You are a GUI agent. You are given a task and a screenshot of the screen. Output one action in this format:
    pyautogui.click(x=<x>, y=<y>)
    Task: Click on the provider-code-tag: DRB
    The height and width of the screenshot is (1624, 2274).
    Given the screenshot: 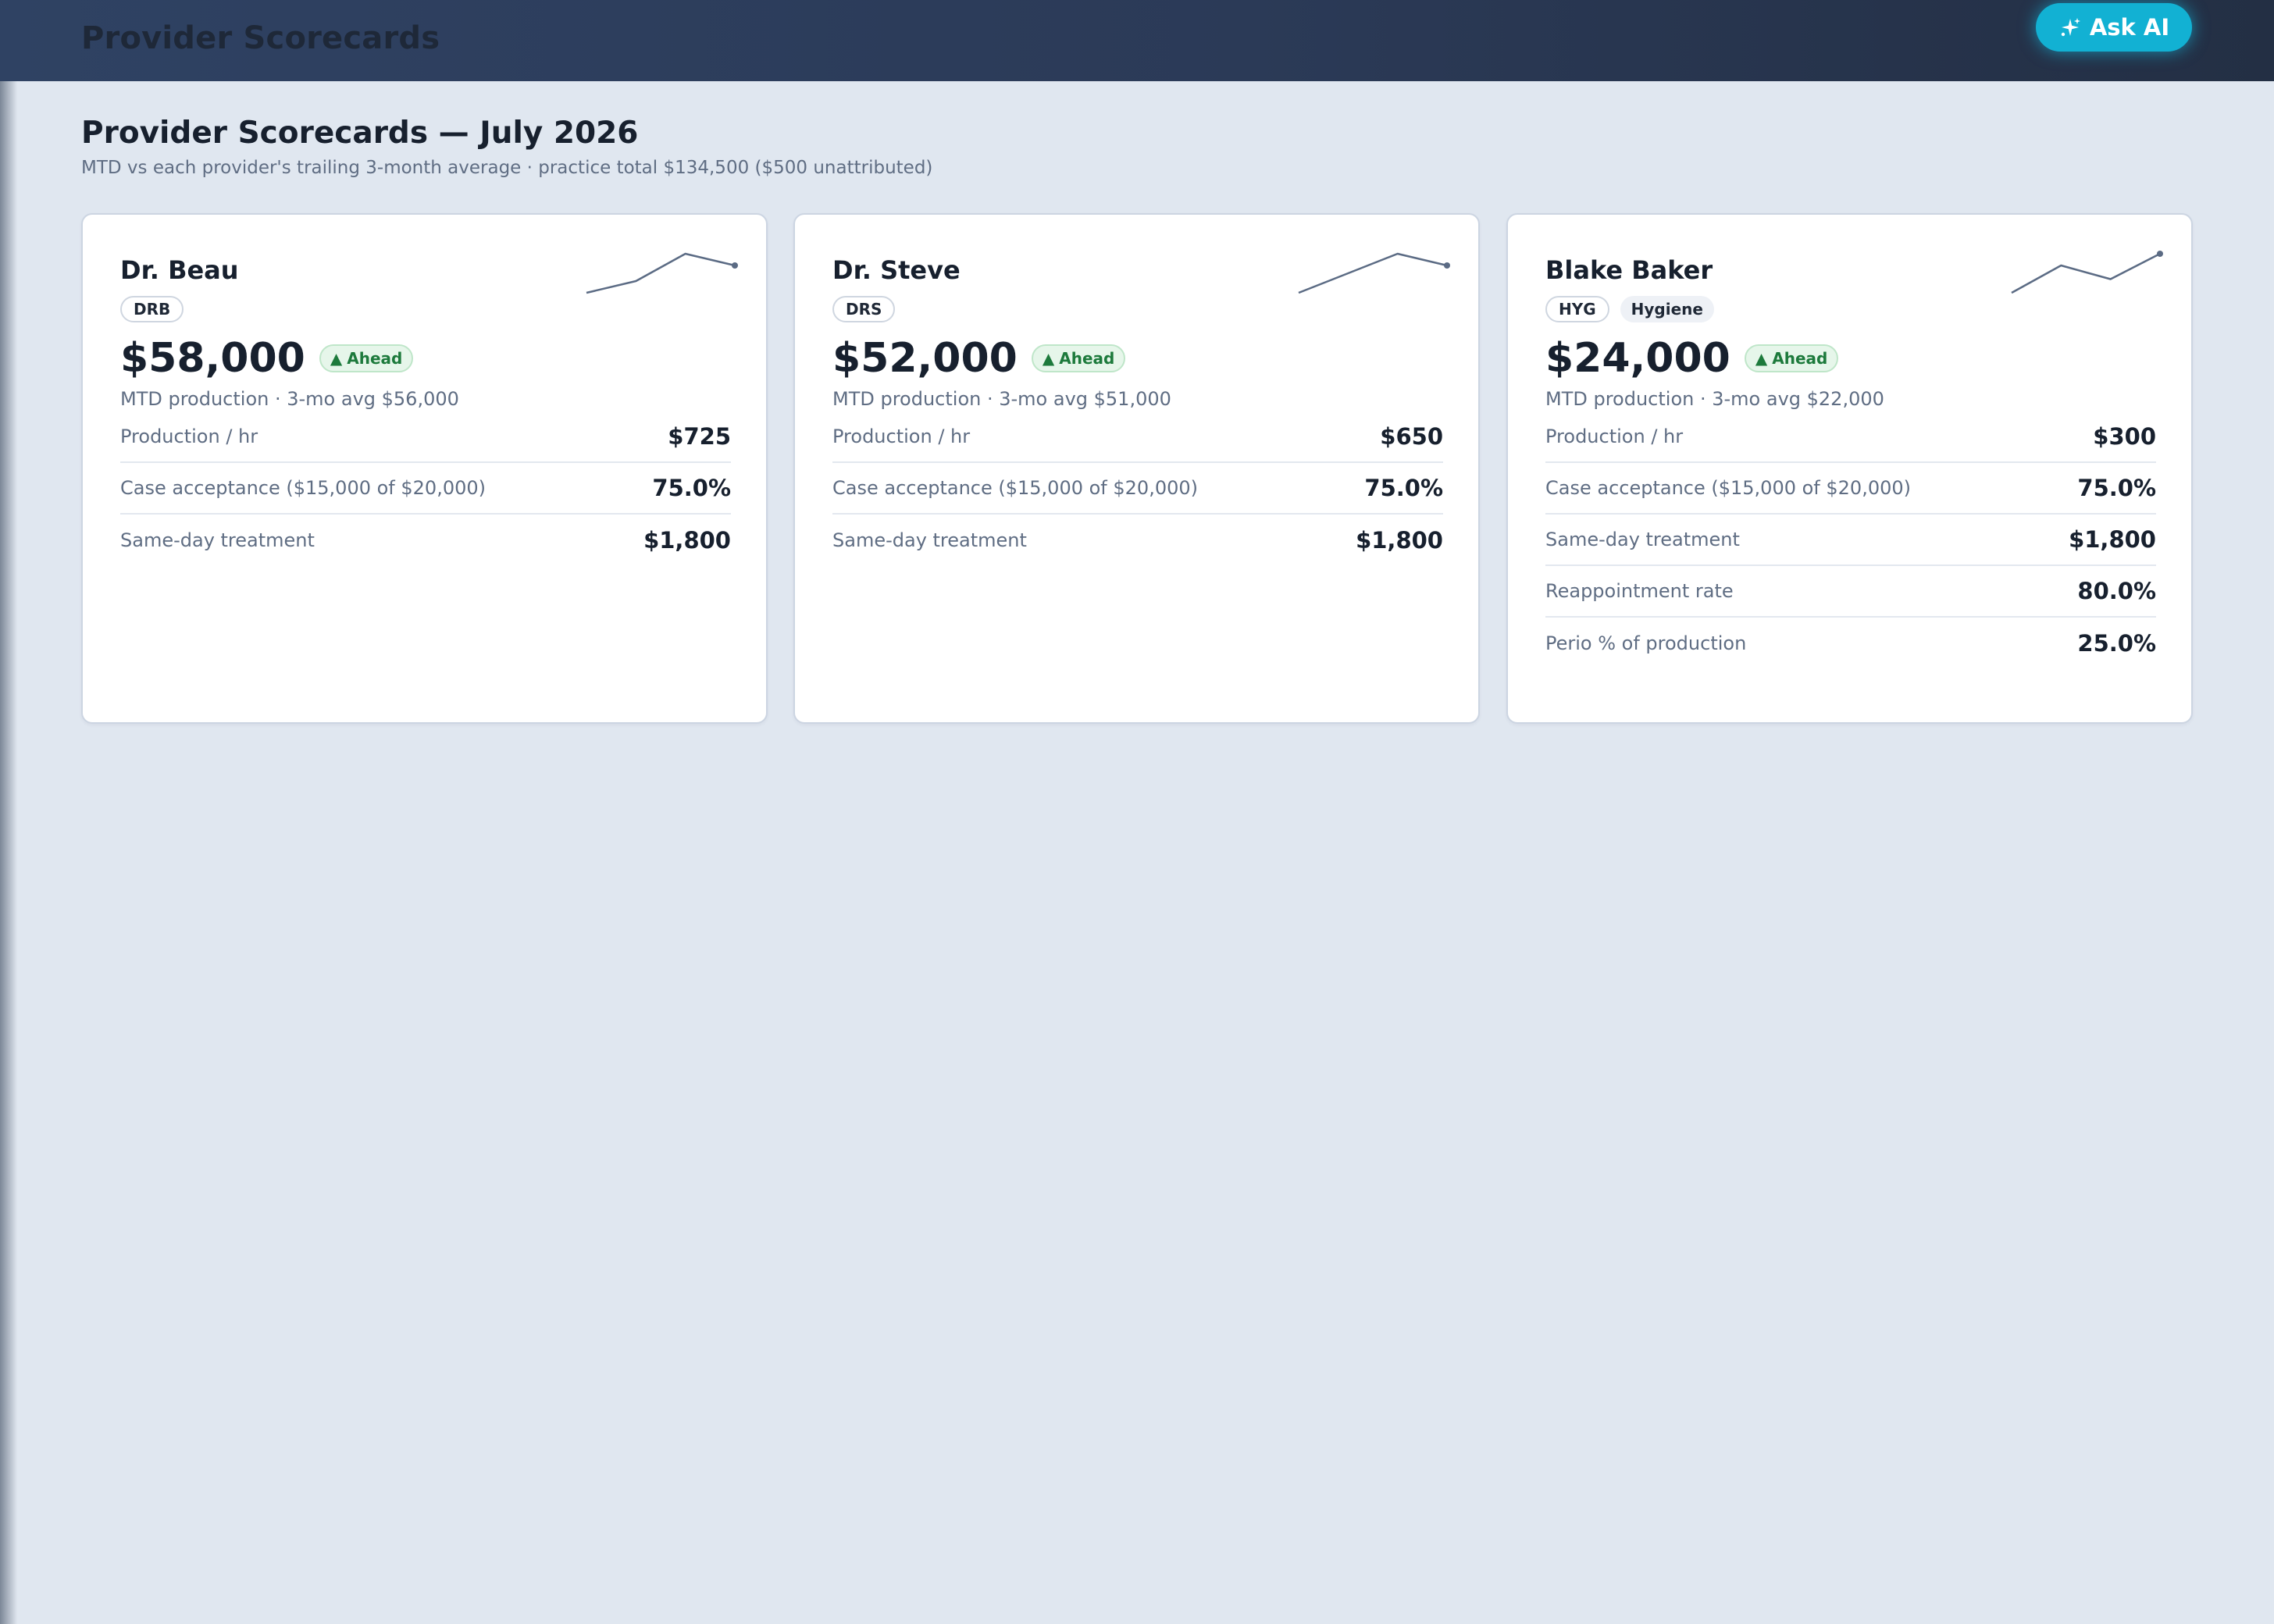 What is the action you would take?
    pyautogui.click(x=152, y=309)
    